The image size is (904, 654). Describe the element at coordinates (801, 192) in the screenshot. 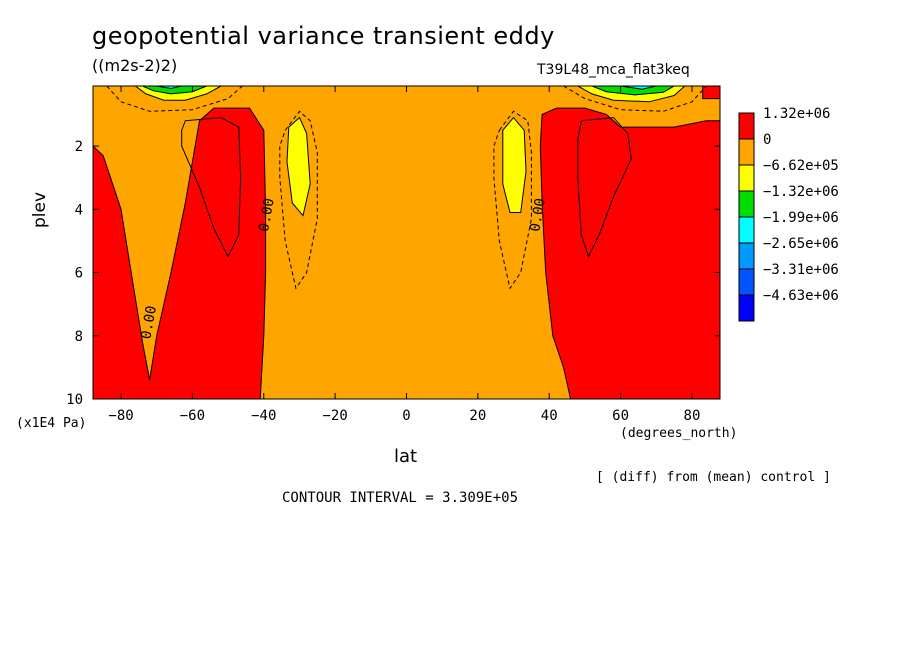

I see `legend-label: −1.32e+06` at that location.